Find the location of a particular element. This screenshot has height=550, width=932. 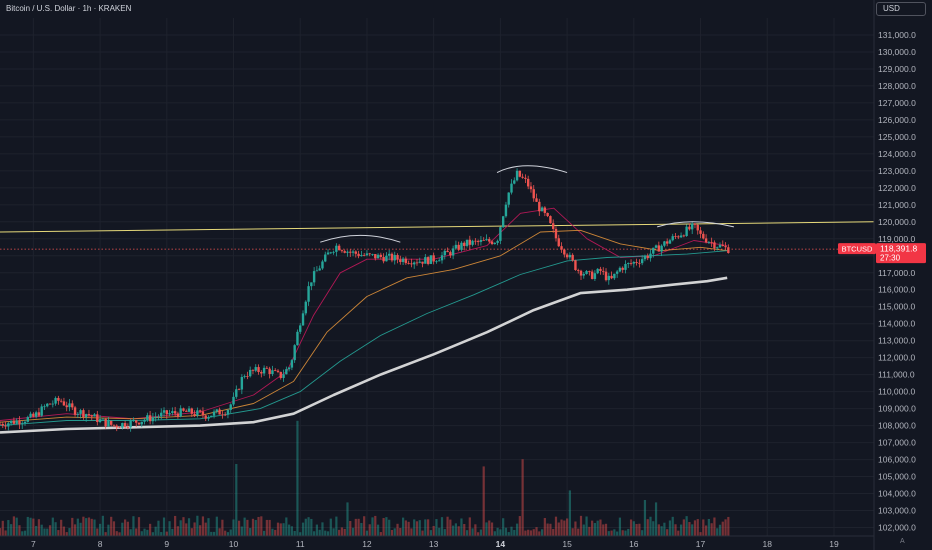

price-tag-countdown: 27:30 is located at coordinates (890, 258).